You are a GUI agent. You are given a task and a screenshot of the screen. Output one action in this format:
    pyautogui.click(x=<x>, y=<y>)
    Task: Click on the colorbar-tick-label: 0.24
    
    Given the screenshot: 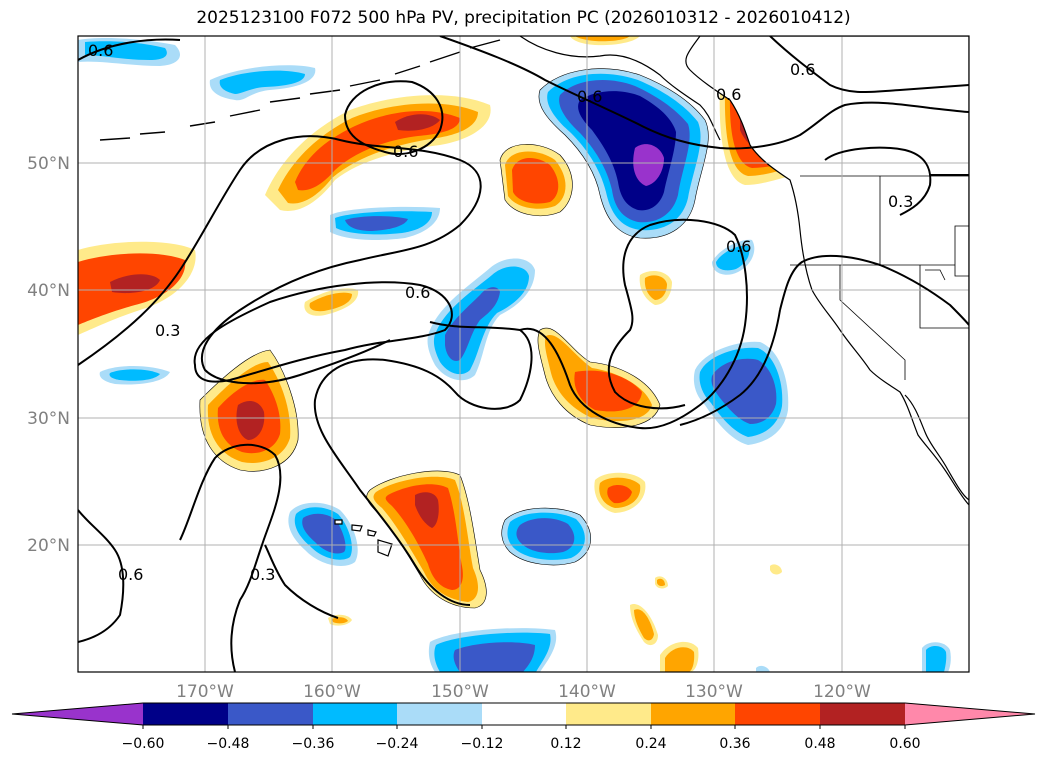 What is the action you would take?
    pyautogui.click(x=650, y=744)
    